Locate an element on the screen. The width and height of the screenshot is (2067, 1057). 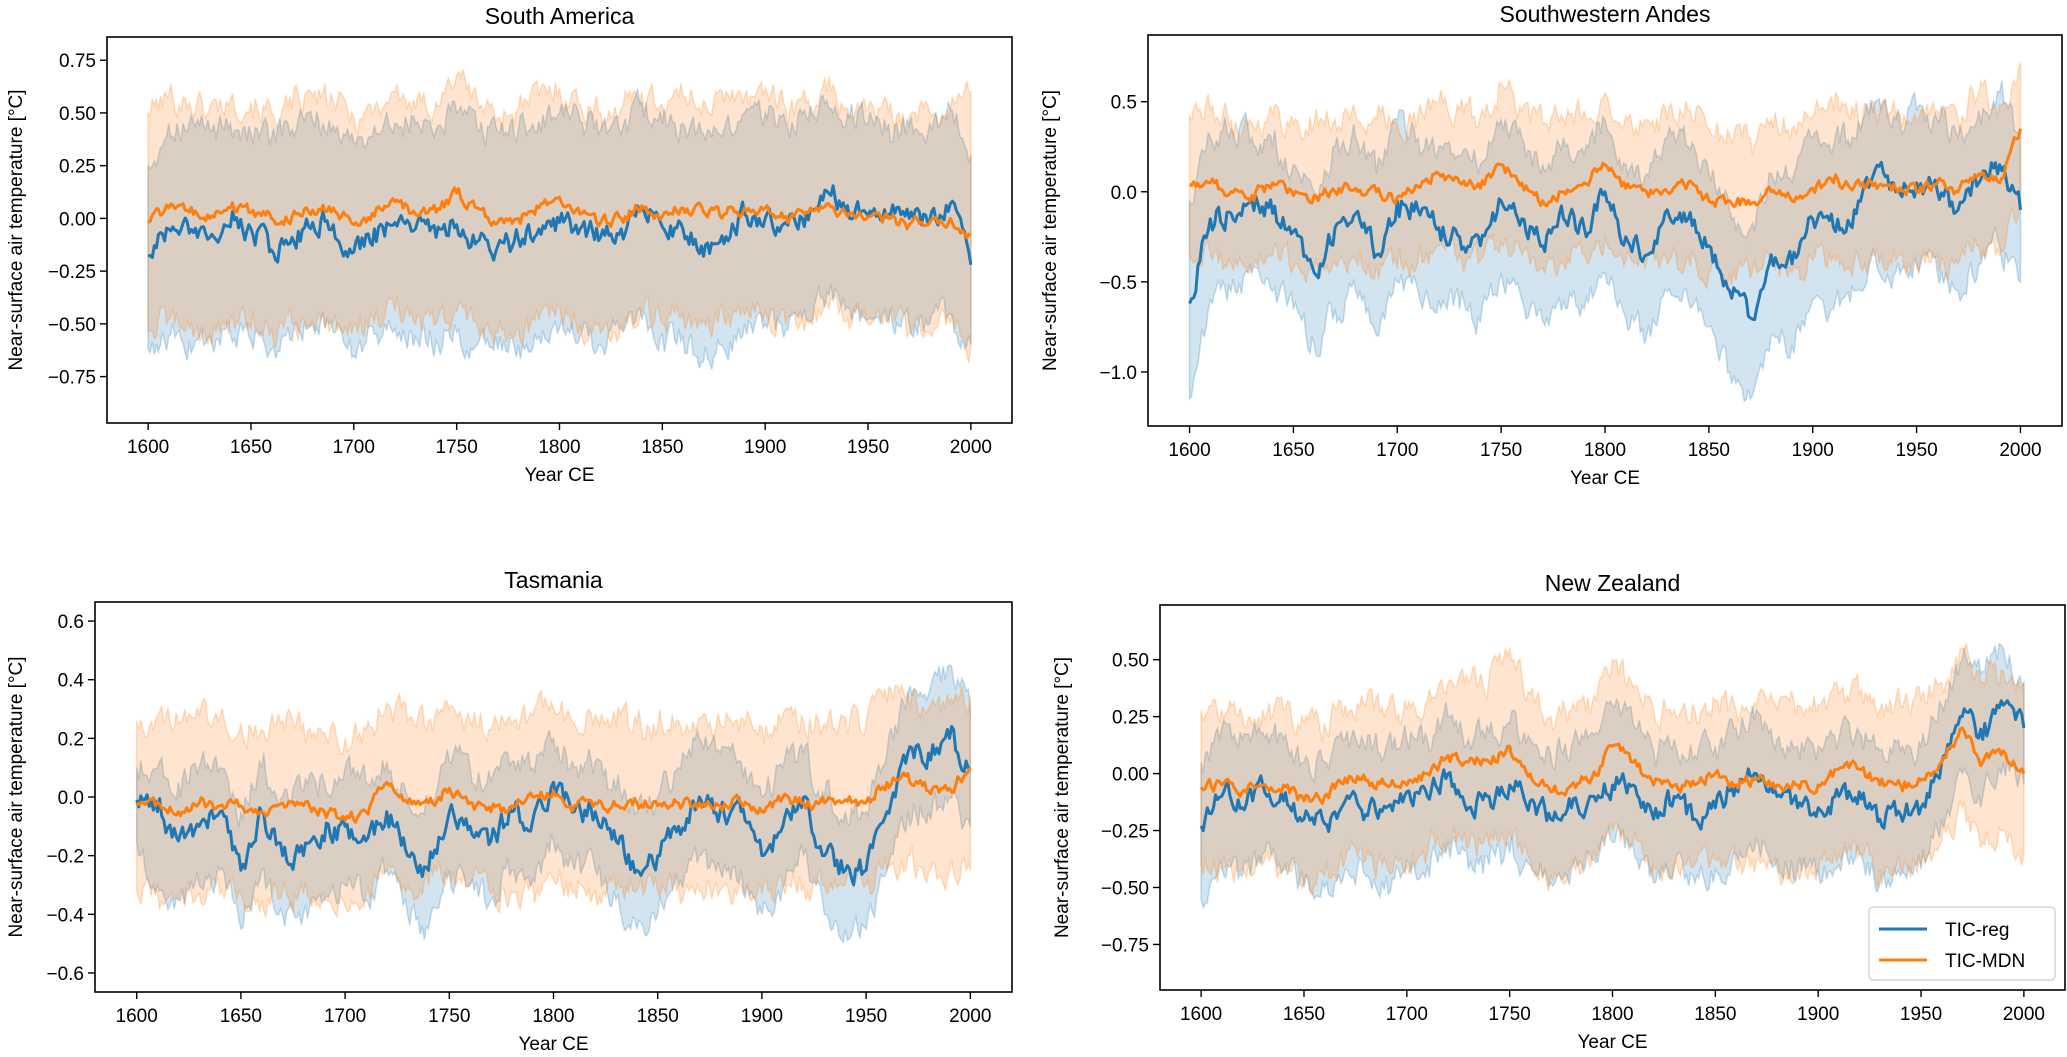
legend-box is located at coordinates (1962, 943).